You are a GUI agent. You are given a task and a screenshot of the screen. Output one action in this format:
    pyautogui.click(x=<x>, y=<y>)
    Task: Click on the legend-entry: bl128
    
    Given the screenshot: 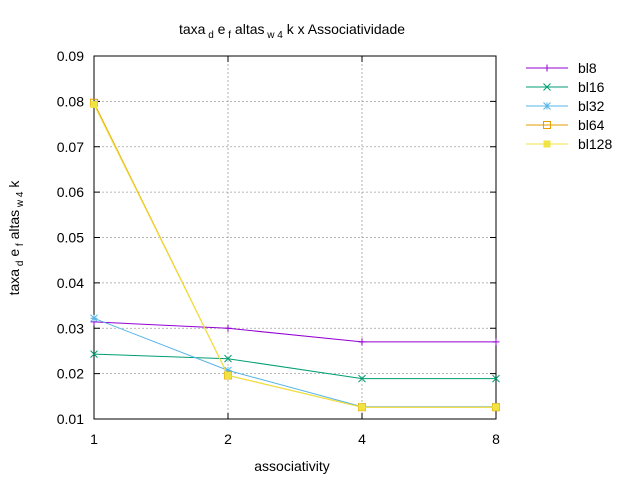 What is the action you would take?
    pyautogui.click(x=569, y=144)
    